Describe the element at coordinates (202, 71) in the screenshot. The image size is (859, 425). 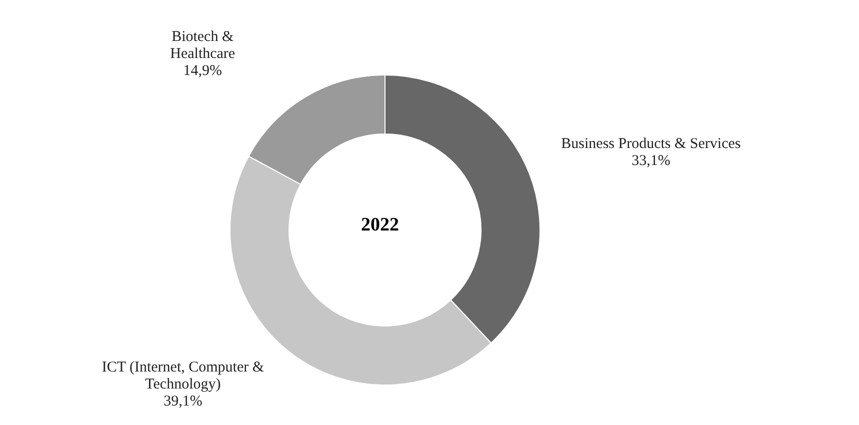
I see `data-label: 14,9%` at that location.